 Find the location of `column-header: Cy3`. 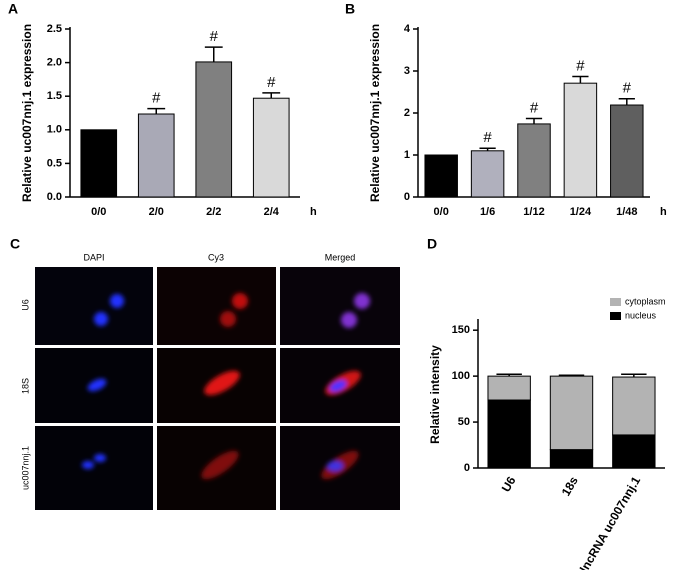

column-header: Cy3 is located at coordinates (216, 257).